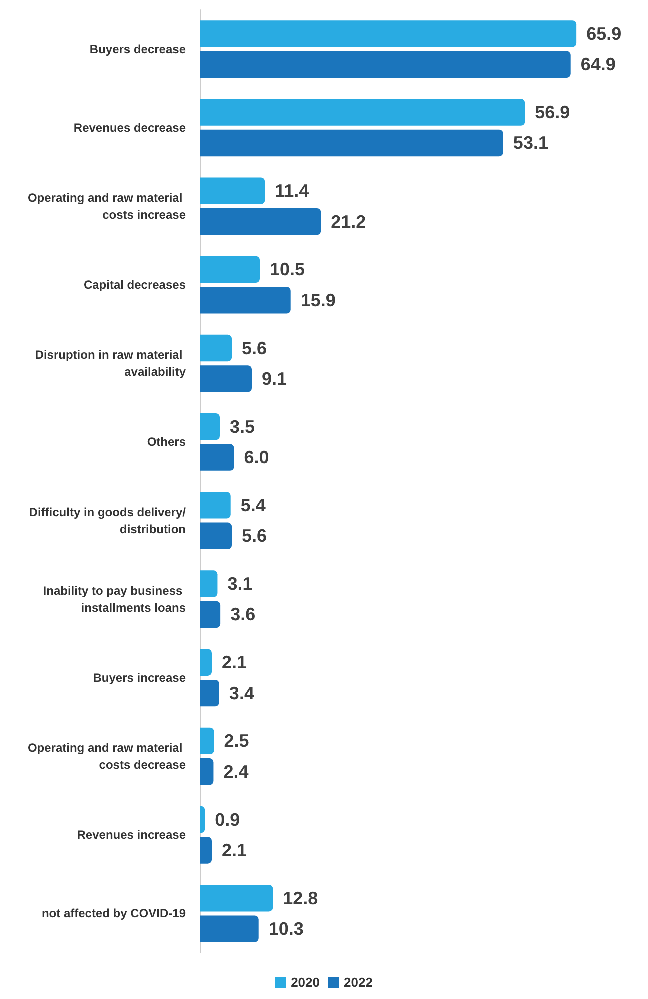 This screenshot has height=999, width=648. I want to click on y-tick-label: Difficulty in goods delivery/distribution, so click(108, 520).